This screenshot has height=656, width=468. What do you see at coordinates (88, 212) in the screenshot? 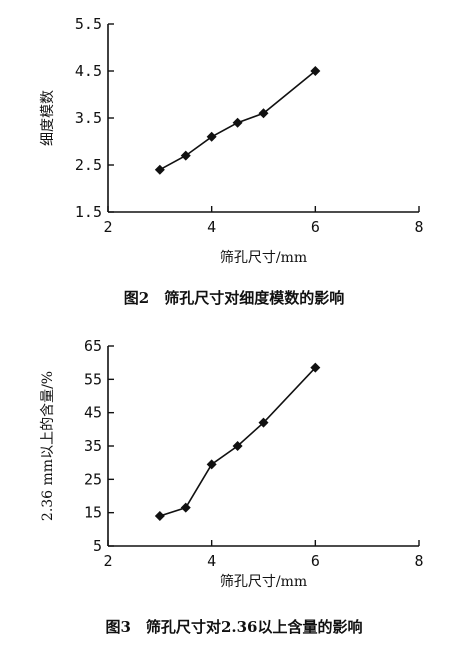
I see `y-tick-label: 1.5` at bounding box center [88, 212].